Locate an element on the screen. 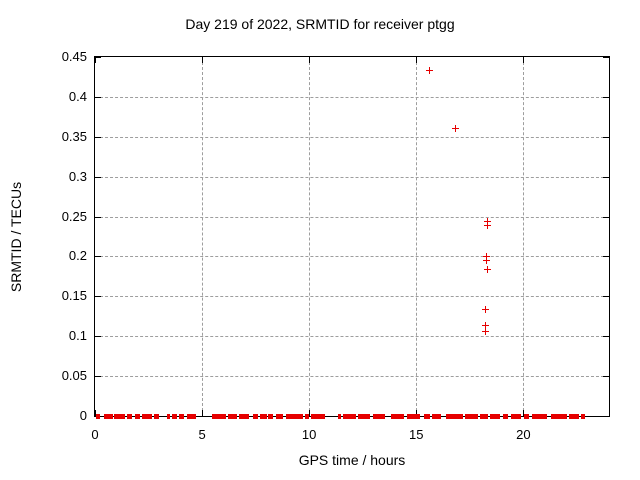 The image size is (640, 480). y-tick-label: 0 is located at coordinates (83, 415).